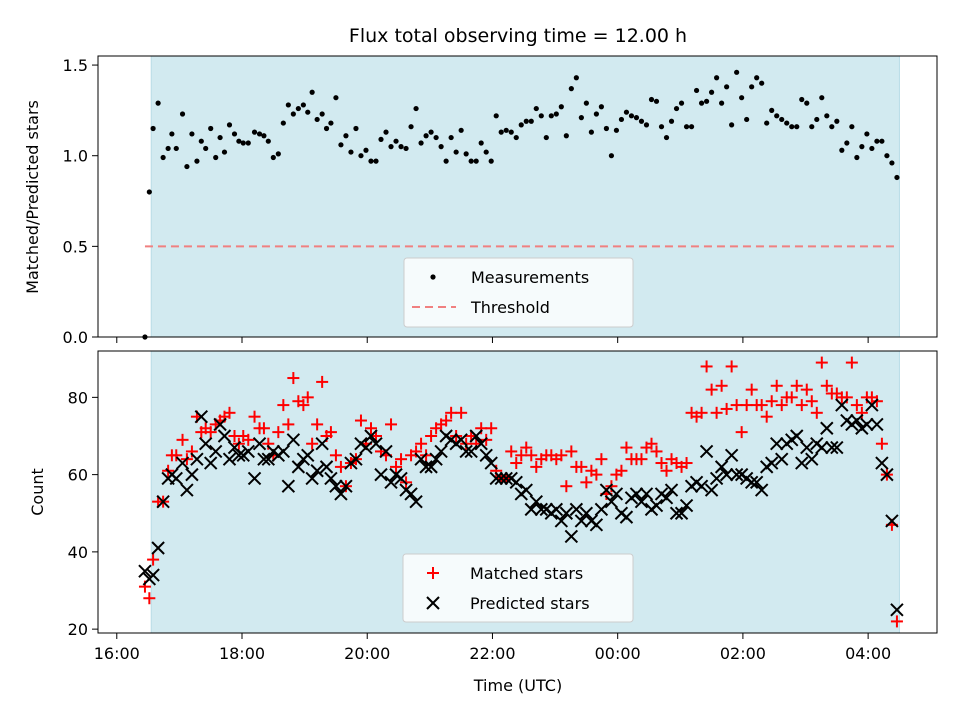 The height and width of the screenshot is (720, 960). What do you see at coordinates (75, 156) in the screenshot?
I see `top-y-tick-label: 1.0` at bounding box center [75, 156].